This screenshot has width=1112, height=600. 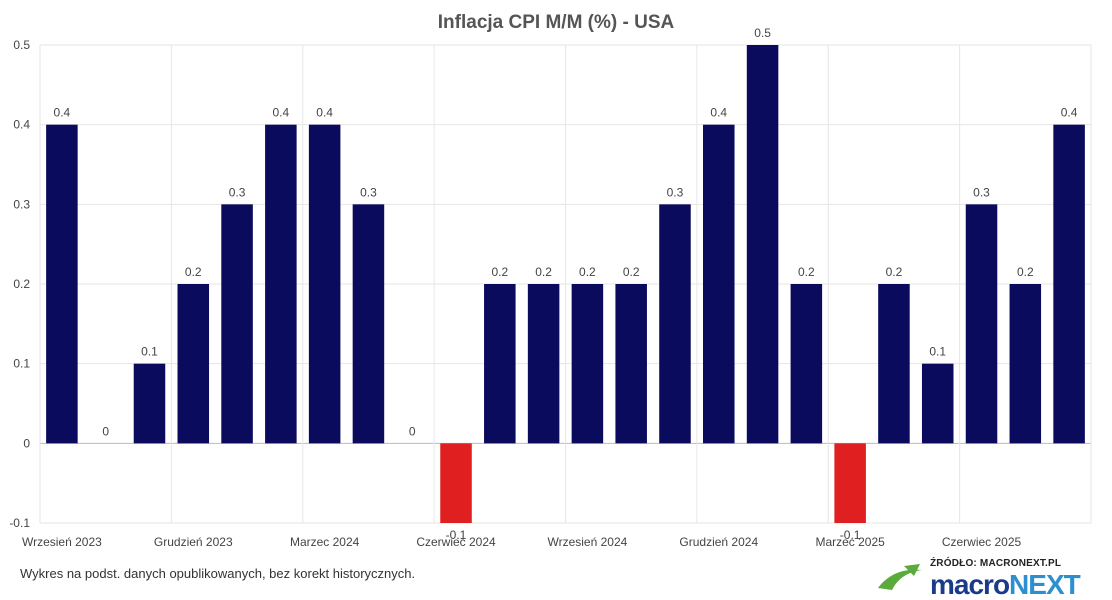 I want to click on x-tick-label: Marzec 2025, so click(x=850, y=542).